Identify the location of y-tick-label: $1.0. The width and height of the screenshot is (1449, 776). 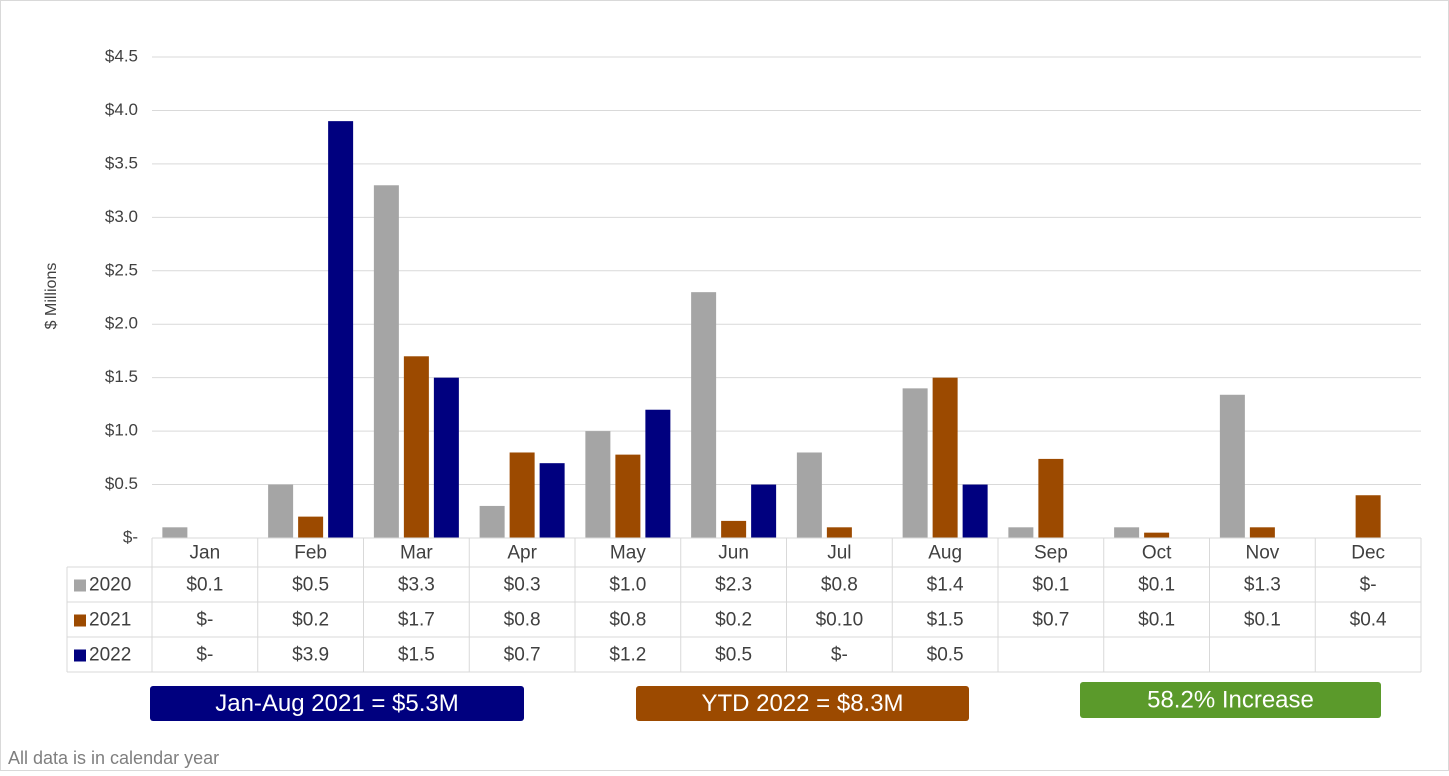
(121, 430).